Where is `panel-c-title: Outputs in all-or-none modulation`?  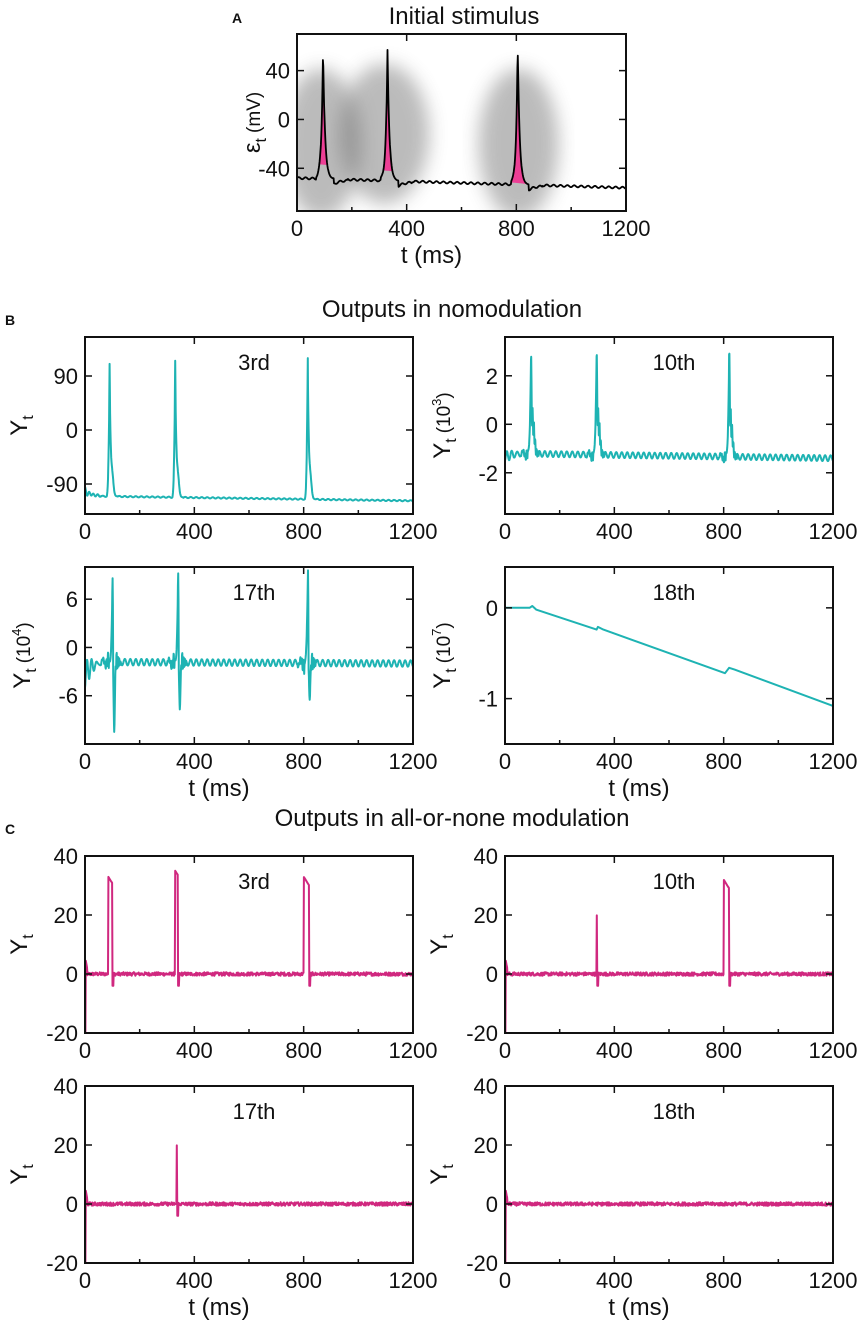
panel-c-title: Outputs in all-or-none modulation is located at coordinates (452, 818).